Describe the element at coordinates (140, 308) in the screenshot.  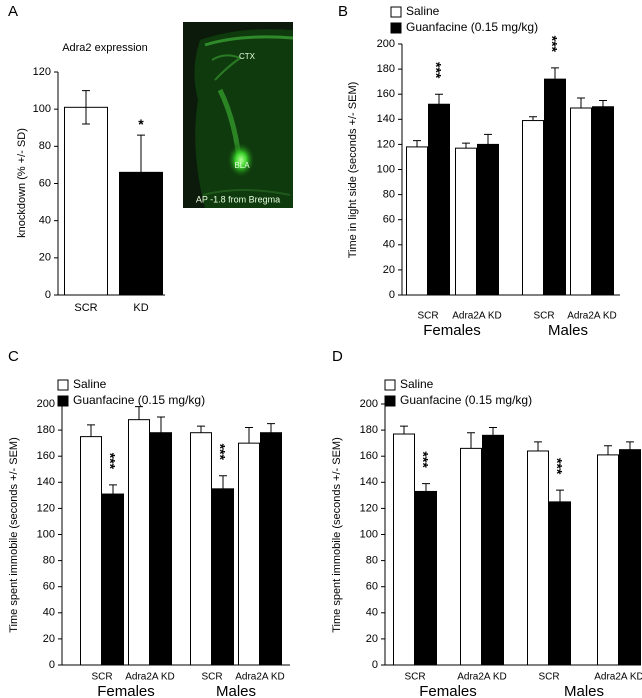
I see `x-tick-label: KD` at that location.